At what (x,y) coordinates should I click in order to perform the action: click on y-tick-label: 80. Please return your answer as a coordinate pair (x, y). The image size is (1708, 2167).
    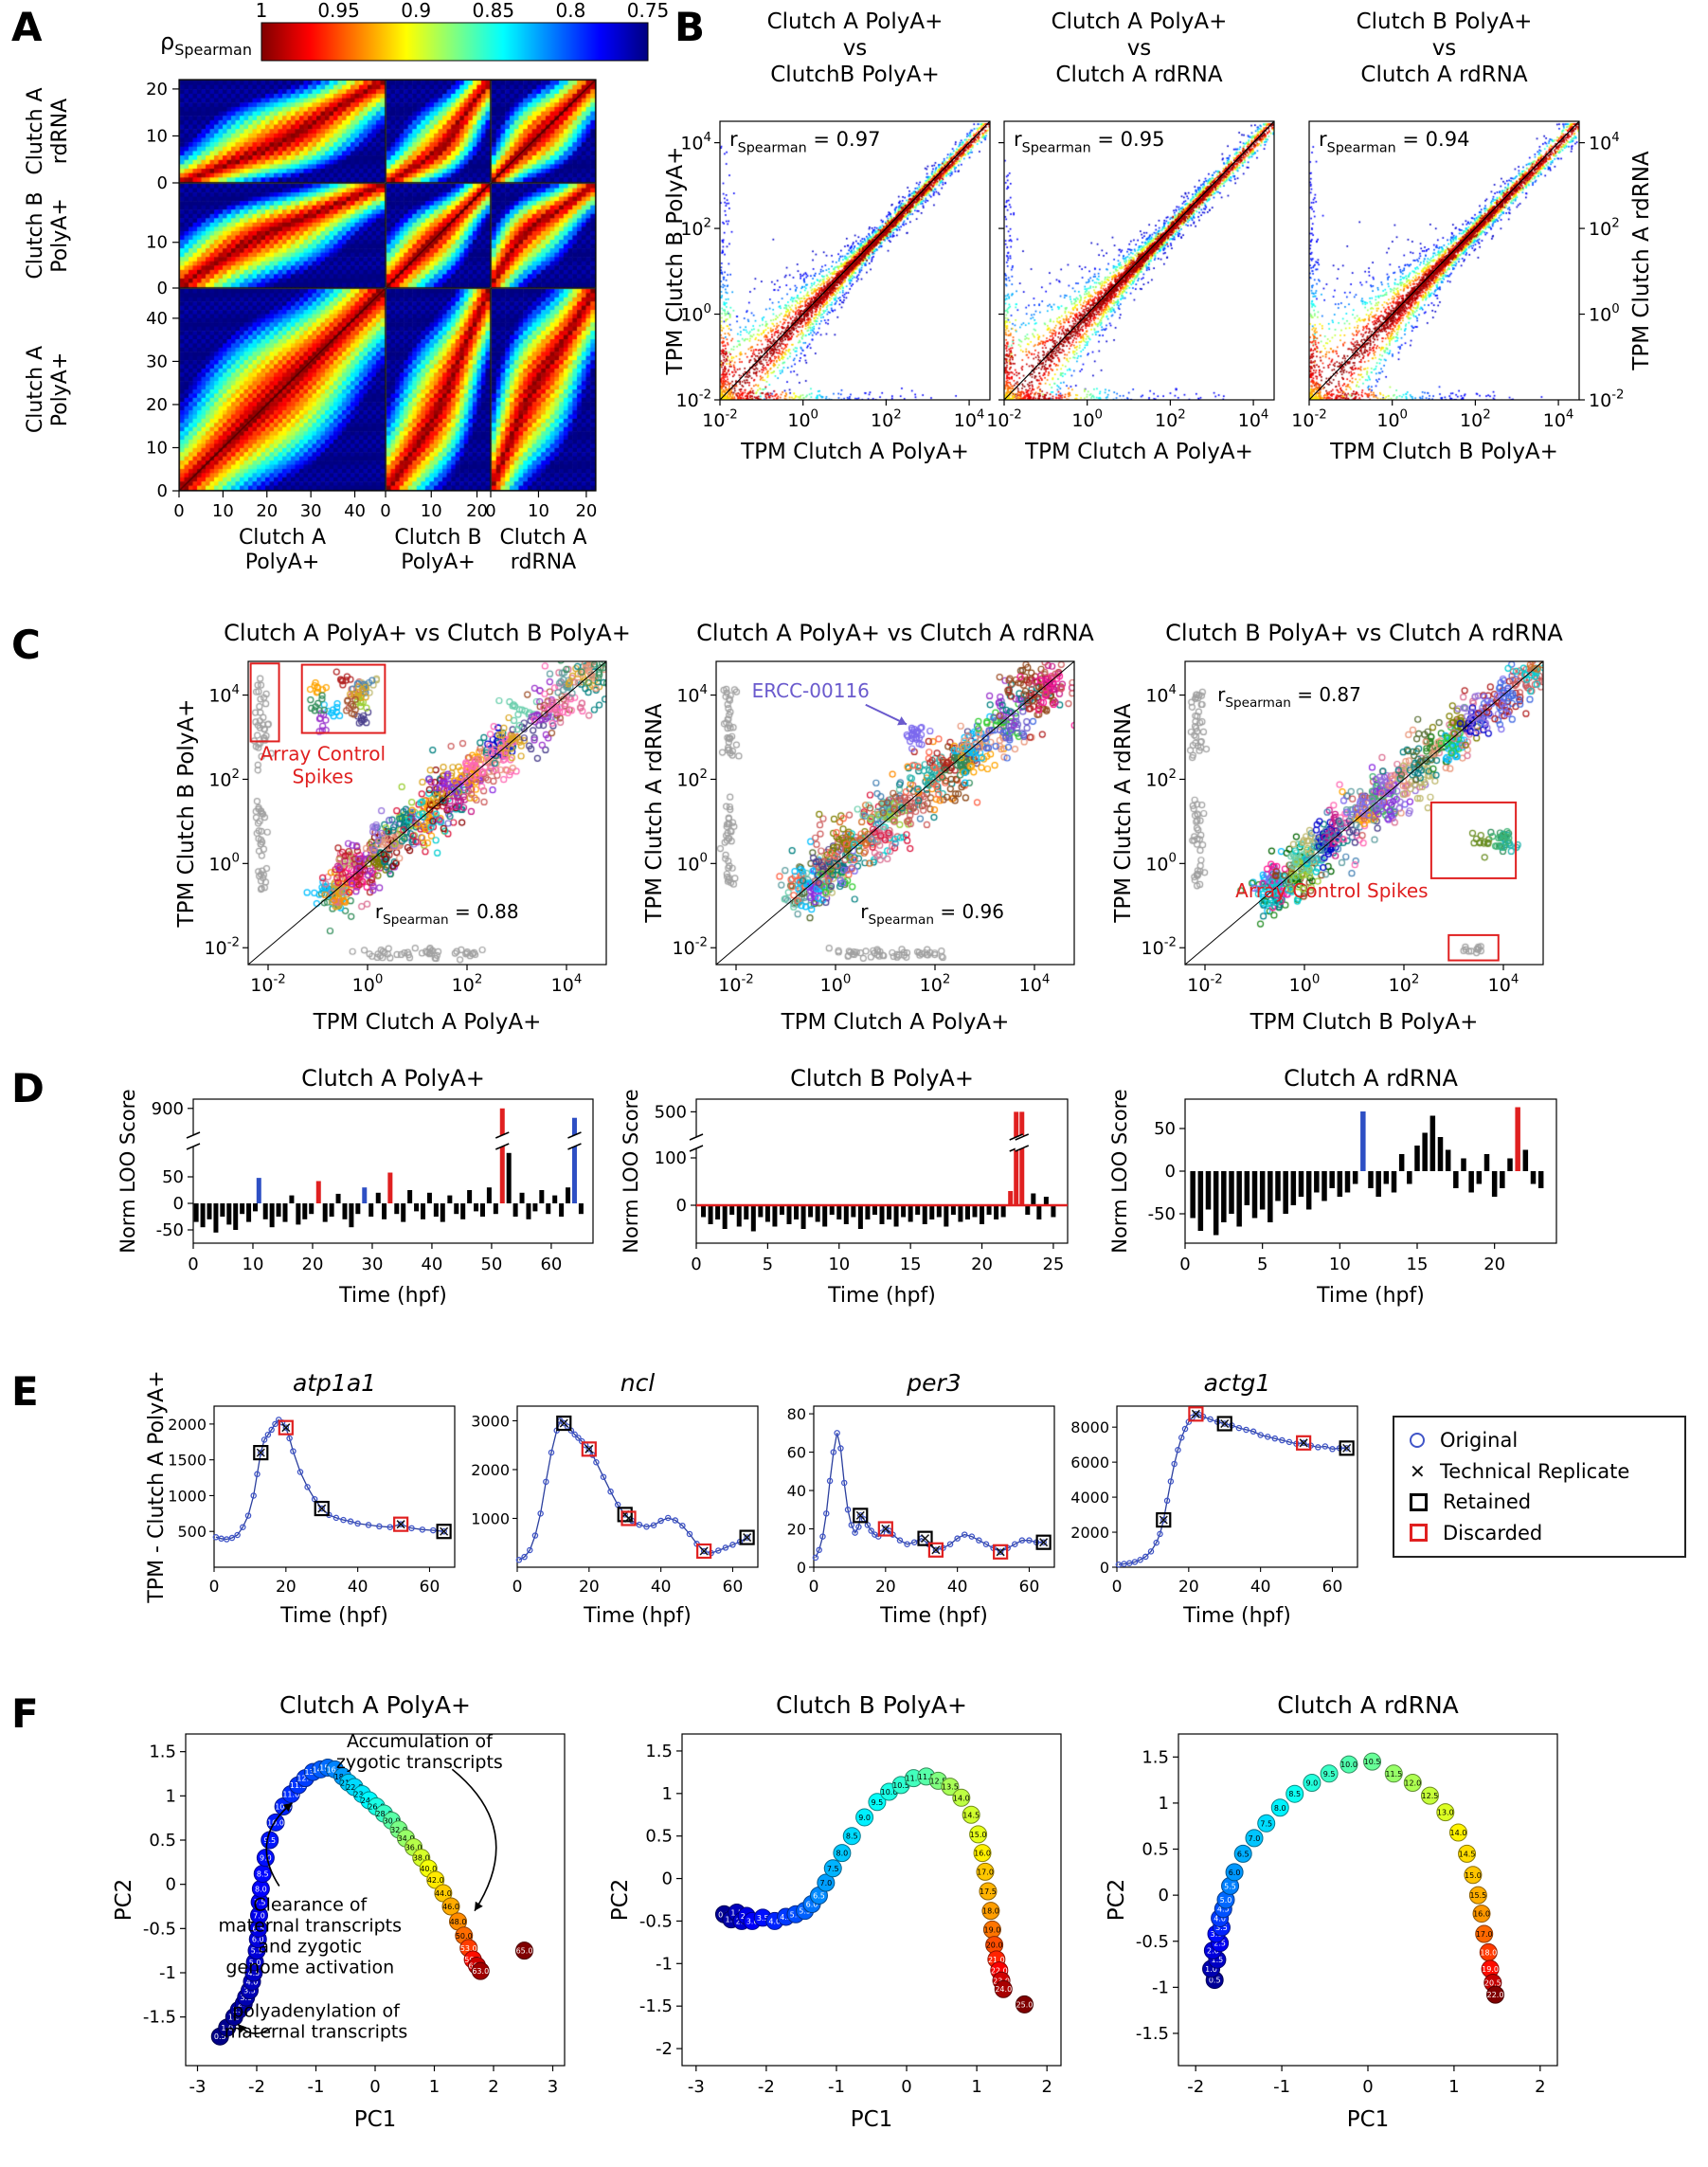
    Looking at the image, I should click on (796, 1414).